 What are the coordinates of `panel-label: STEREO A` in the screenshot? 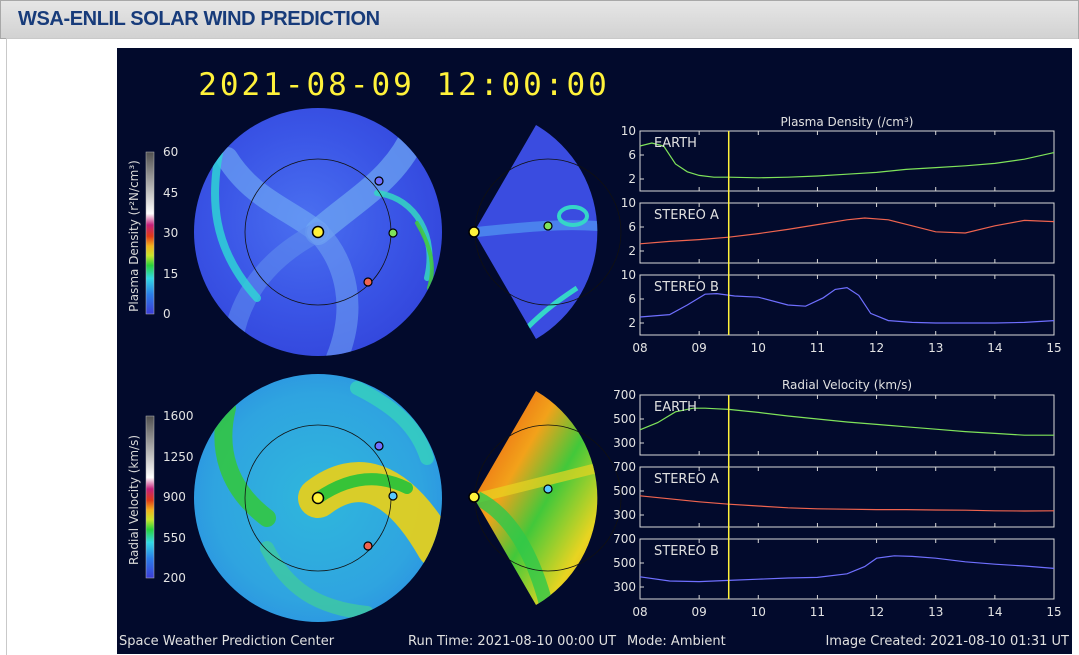 It's located at (686, 215).